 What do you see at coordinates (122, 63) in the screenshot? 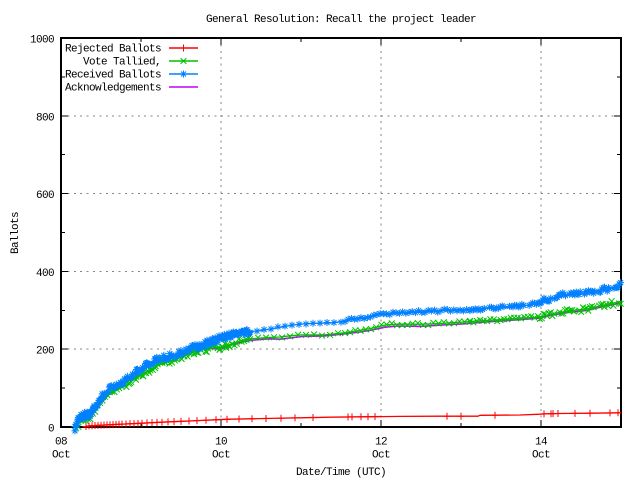
I see `svg-text: Vote Tallied,` at bounding box center [122, 63].